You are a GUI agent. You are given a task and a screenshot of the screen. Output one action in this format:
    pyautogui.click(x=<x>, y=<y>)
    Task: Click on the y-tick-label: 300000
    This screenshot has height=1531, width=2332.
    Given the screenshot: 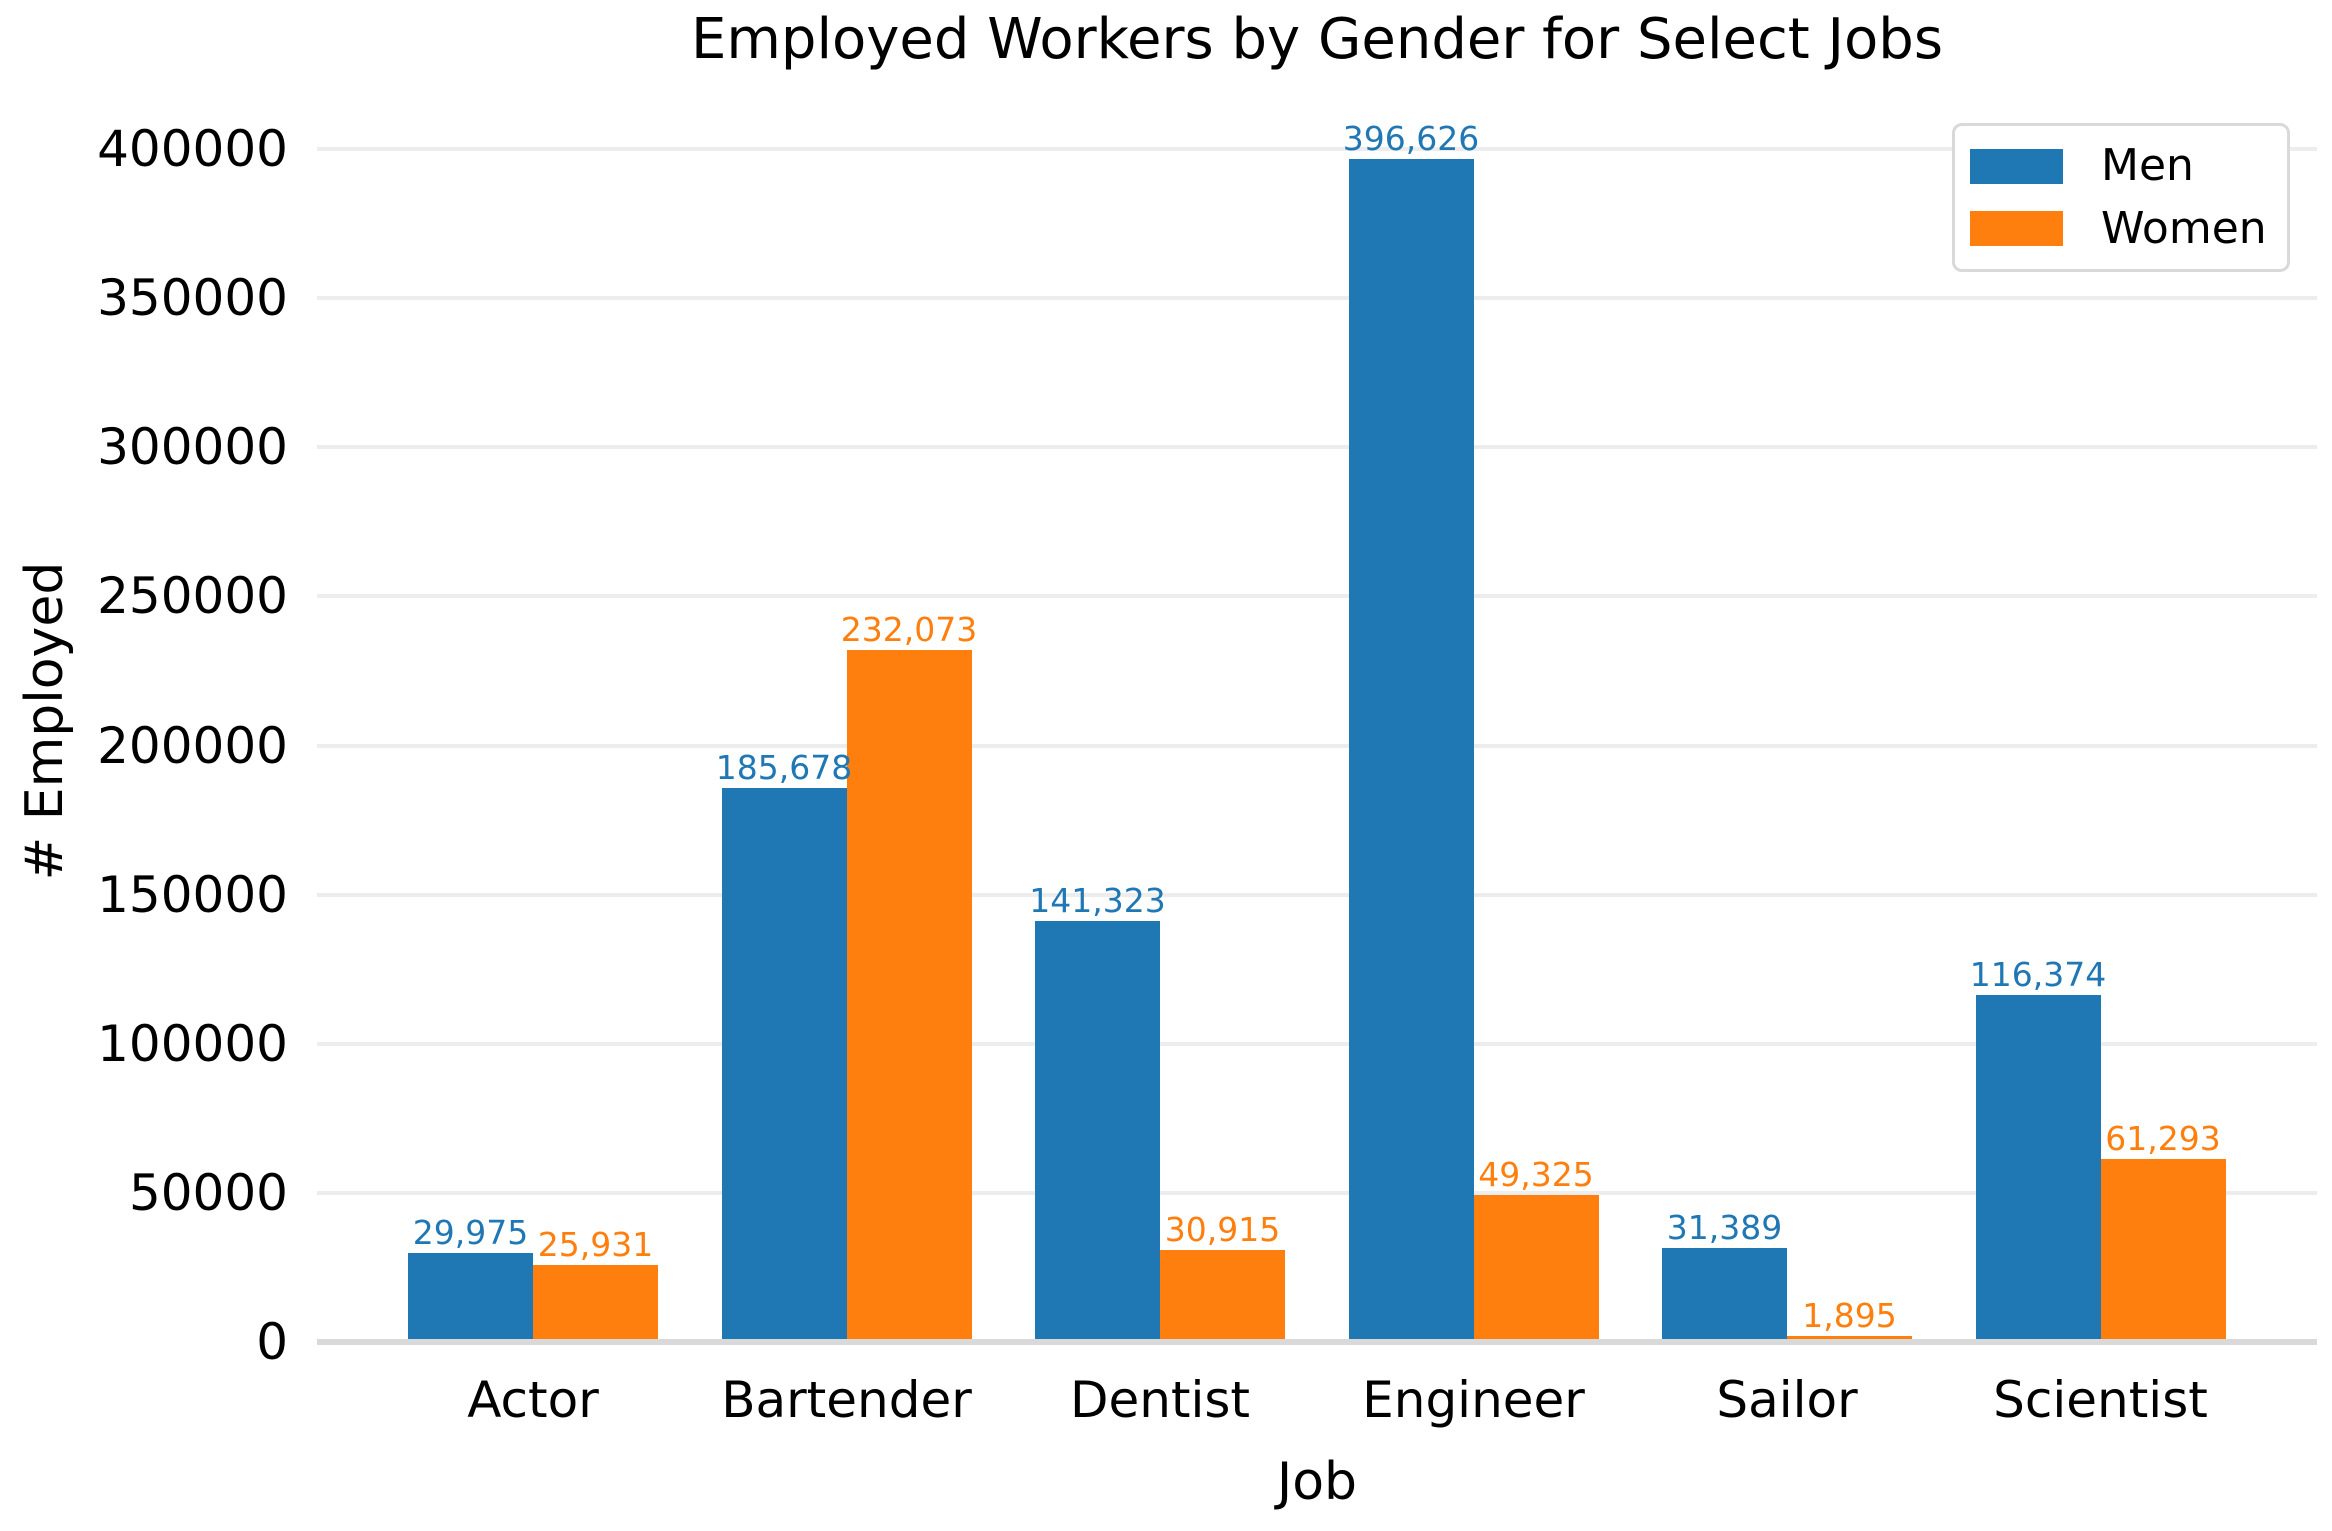 What is the action you would take?
    pyautogui.click(x=192, y=447)
    